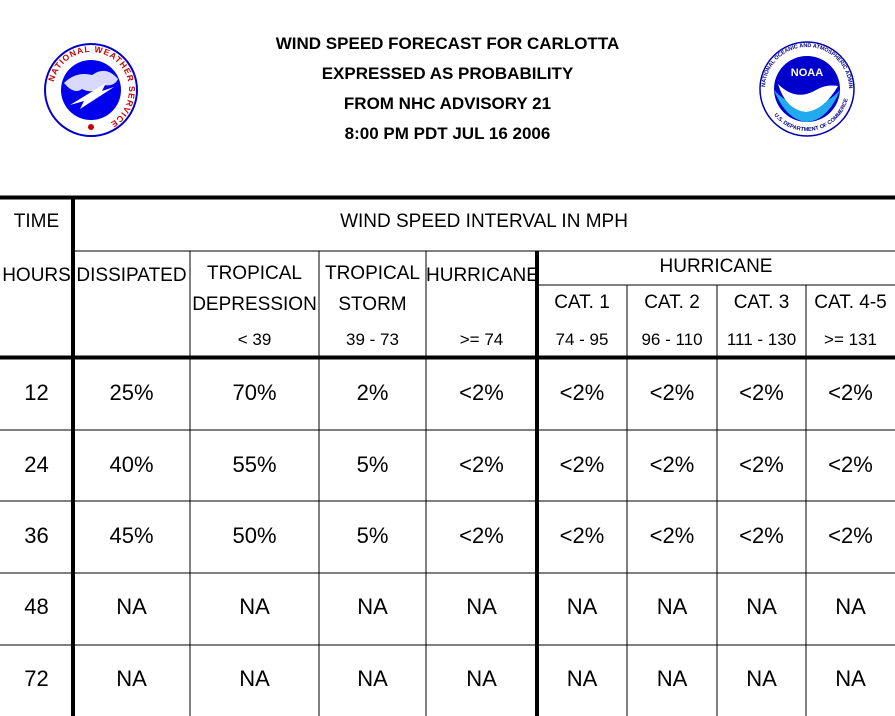  Describe the element at coordinates (36, 275) in the screenshot. I see `hours-header: HOURS` at that location.